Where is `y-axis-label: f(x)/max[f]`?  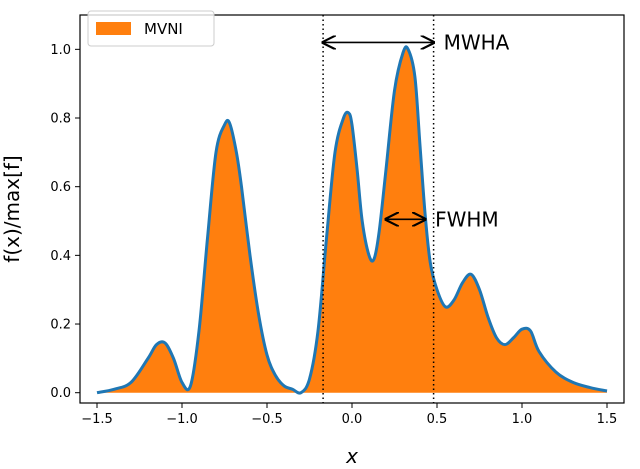 y-axis-label: f(x)/max[f] is located at coordinates (12, 208).